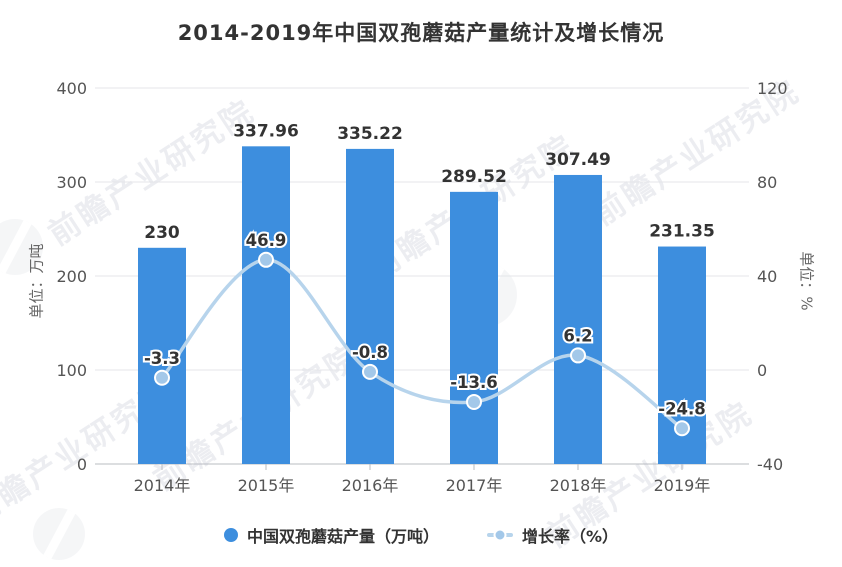 This screenshot has width=842, height=567. What do you see at coordinates (474, 327) in the screenshot?
I see `bar-2017年` at bounding box center [474, 327].